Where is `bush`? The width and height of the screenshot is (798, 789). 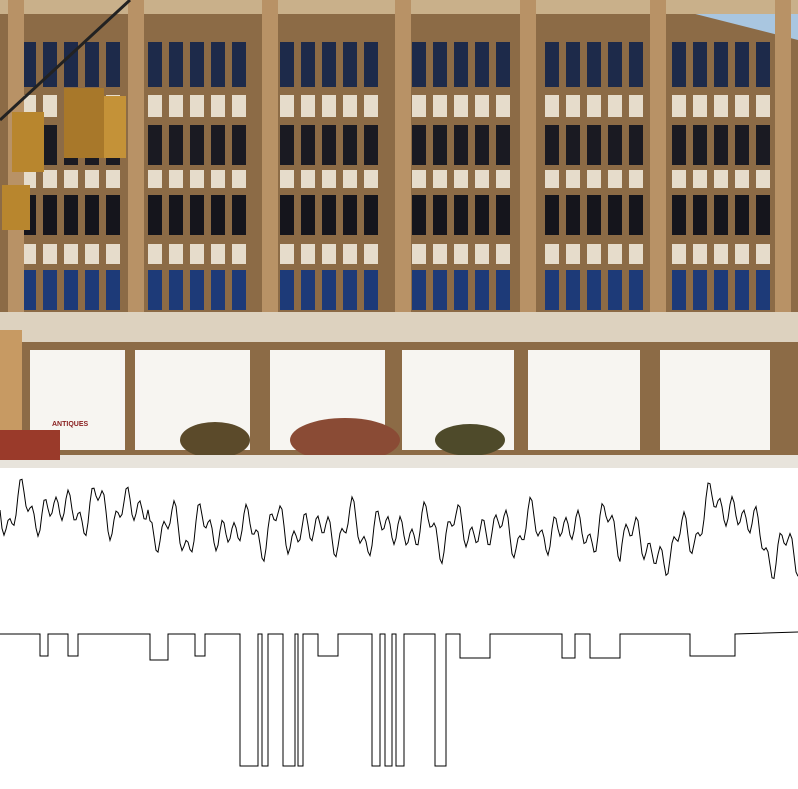
bush is located at coordinates (215, 440).